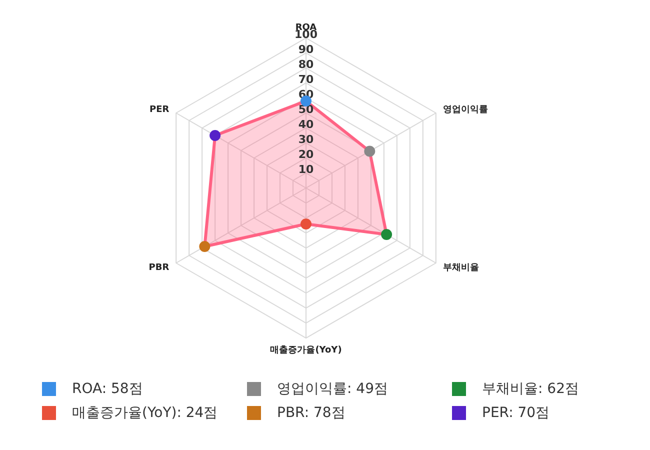 This screenshot has height=450, width=650. Describe the element at coordinates (311, 413) in the screenshot. I see `text: PBR: 78점` at that location.